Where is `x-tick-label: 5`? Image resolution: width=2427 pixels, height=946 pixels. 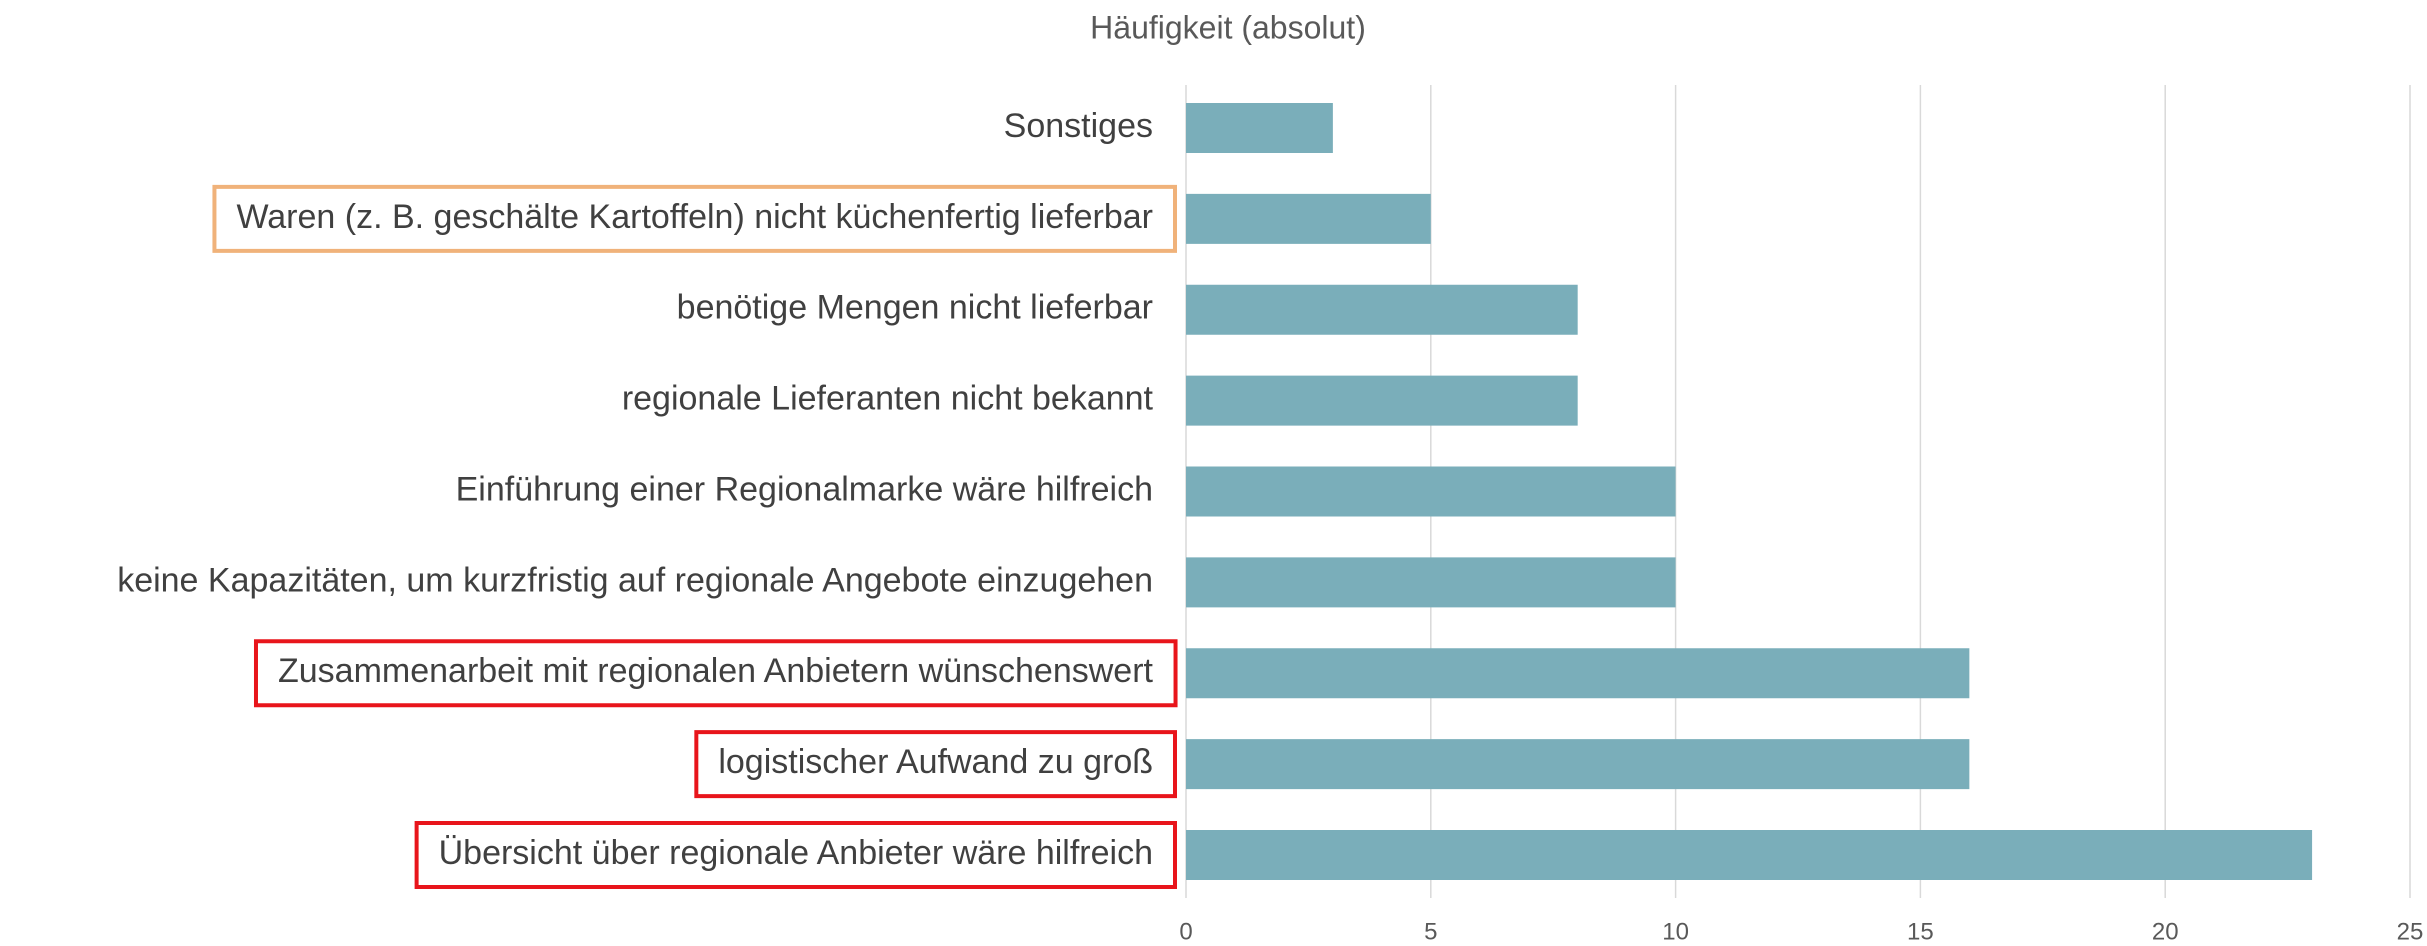
x-tick-label: 5 is located at coordinates (1430, 931).